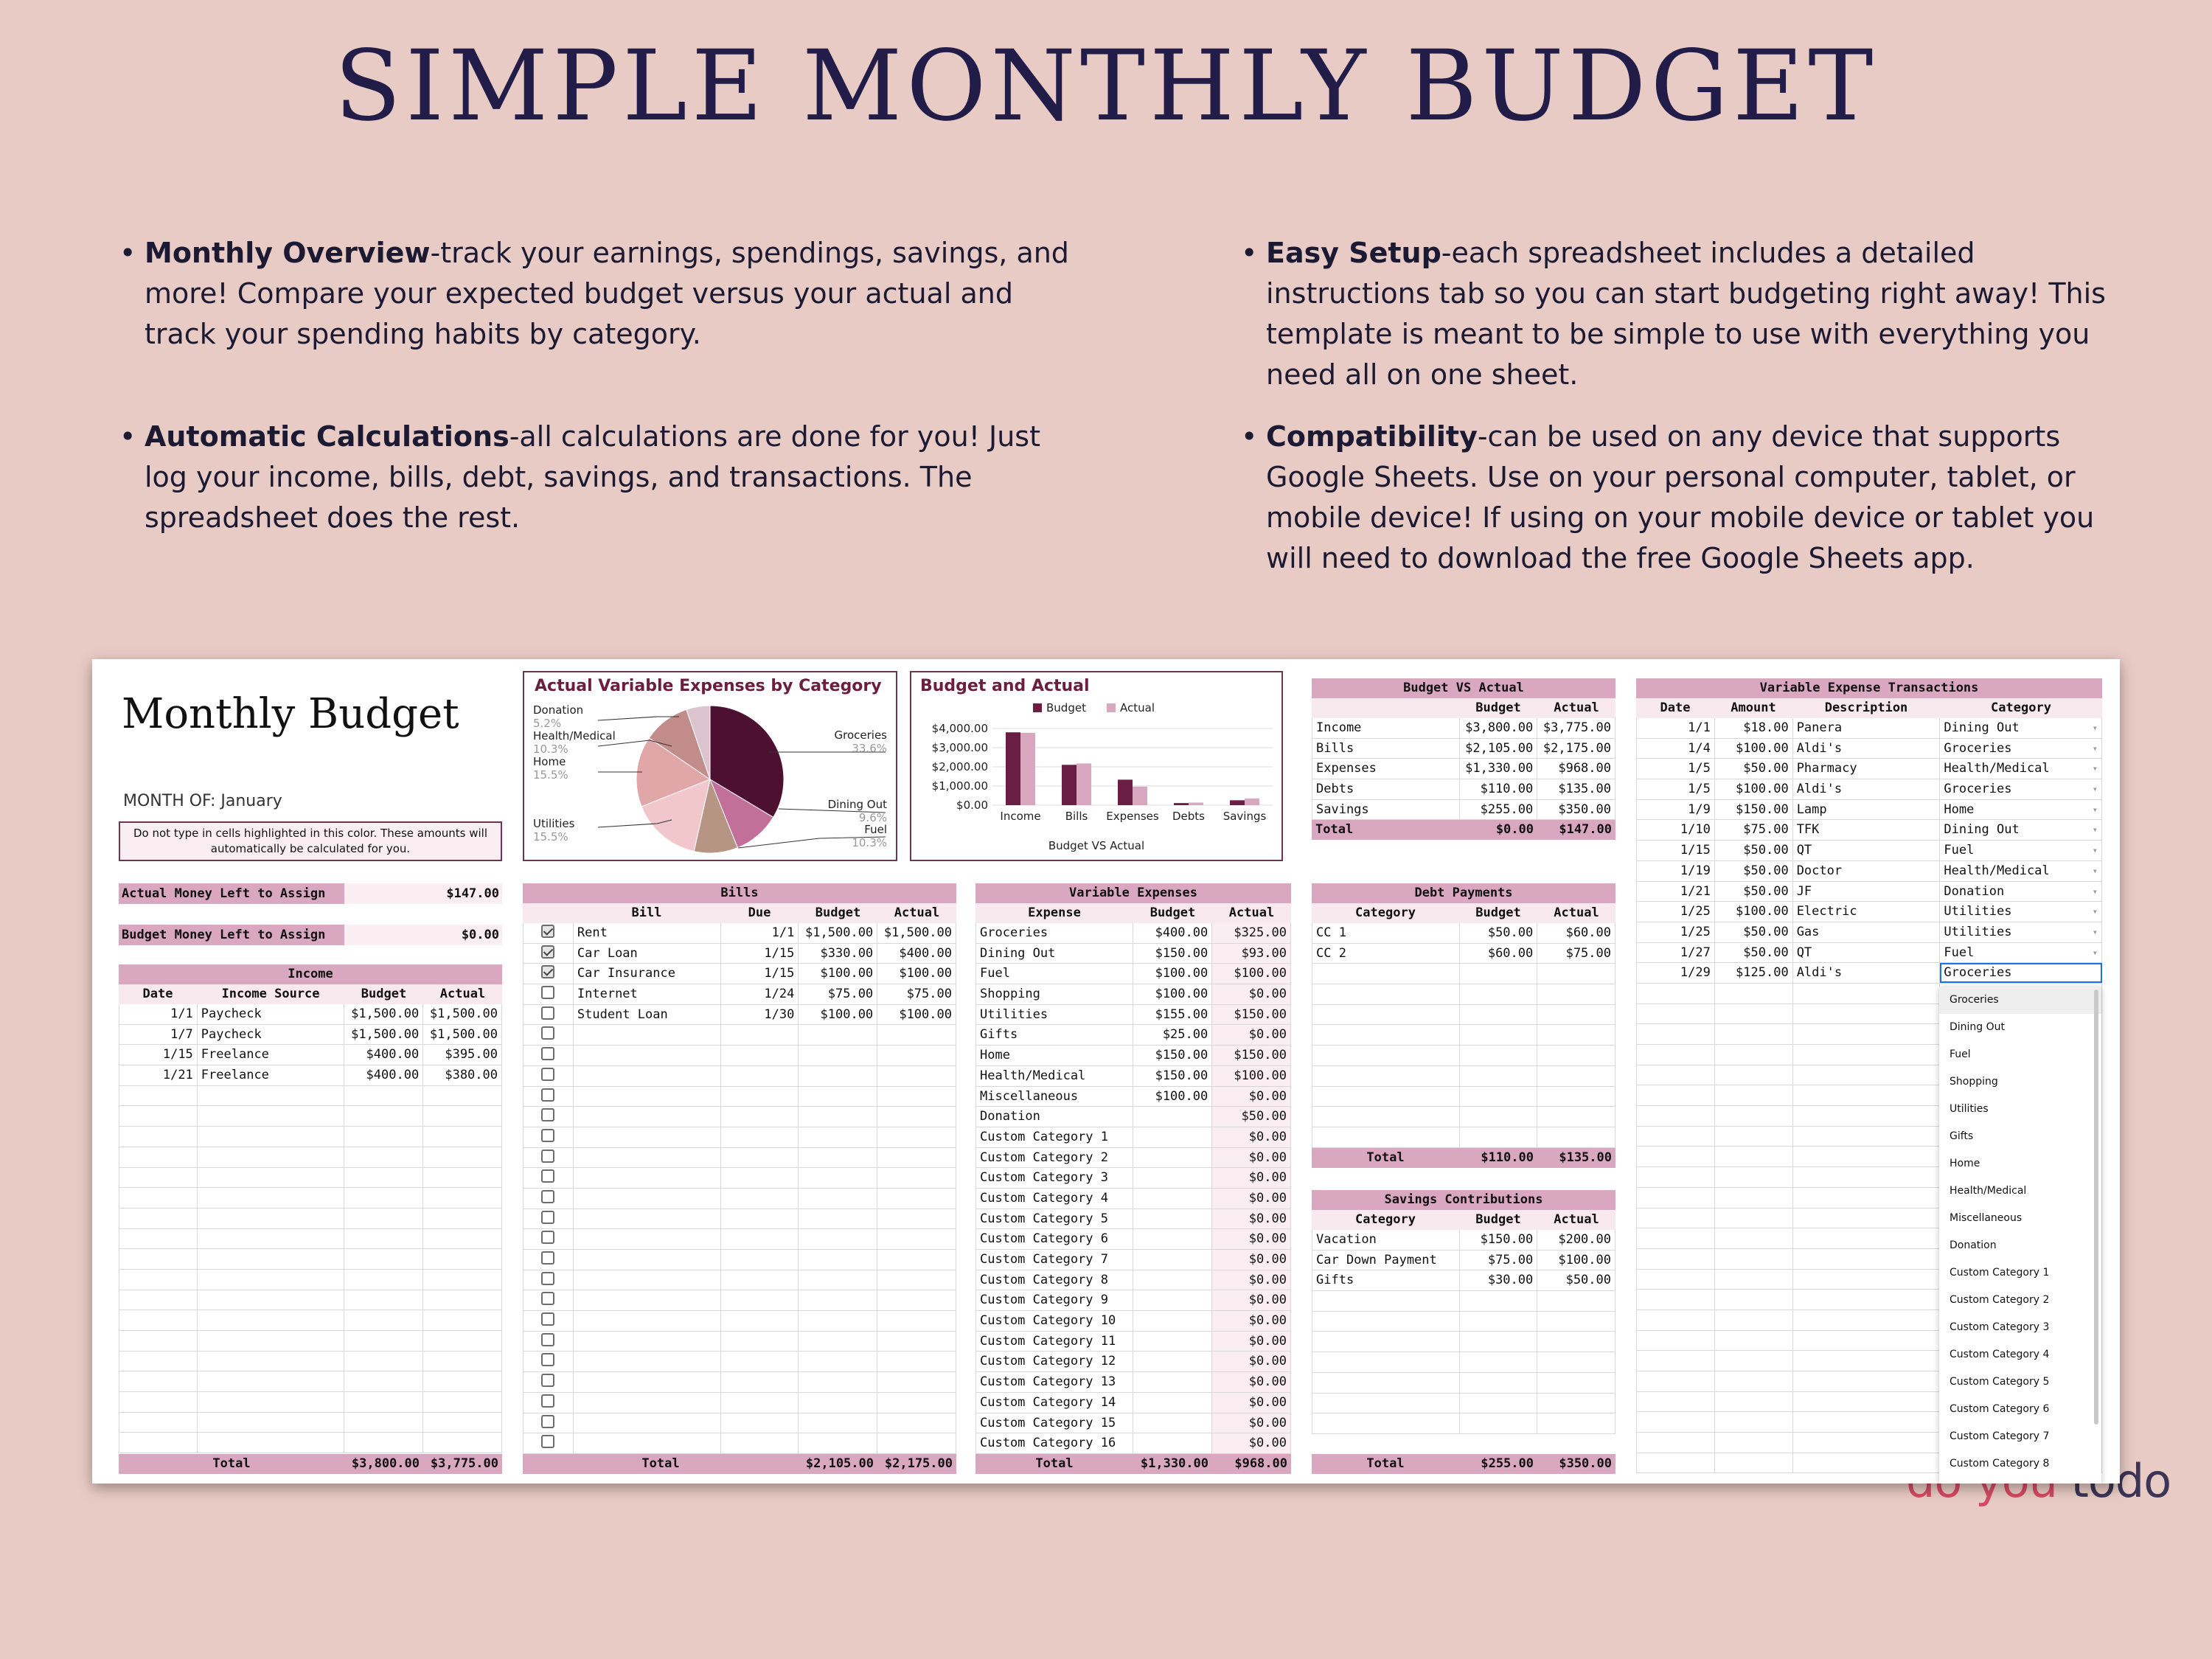 This screenshot has height=1659, width=2212. What do you see at coordinates (1173, 1014) in the screenshot?
I see `table-cell: $155.00` at bounding box center [1173, 1014].